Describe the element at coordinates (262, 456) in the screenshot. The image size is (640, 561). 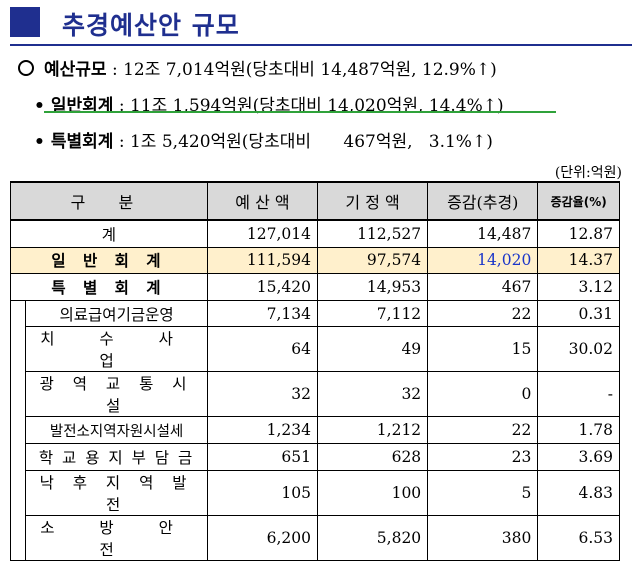
I see `cell-budget: 651` at that location.